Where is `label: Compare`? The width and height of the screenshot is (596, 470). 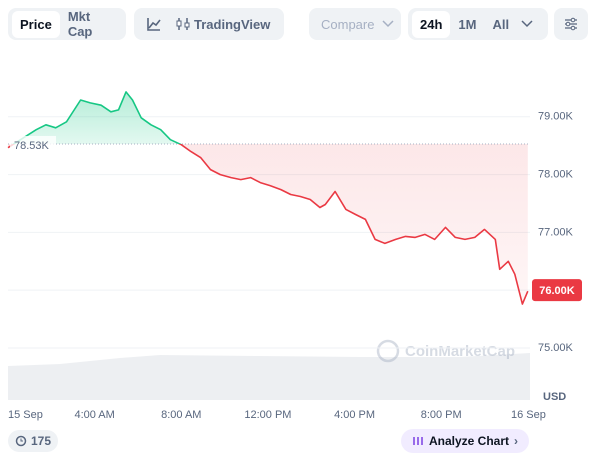 label: Compare is located at coordinates (348, 24).